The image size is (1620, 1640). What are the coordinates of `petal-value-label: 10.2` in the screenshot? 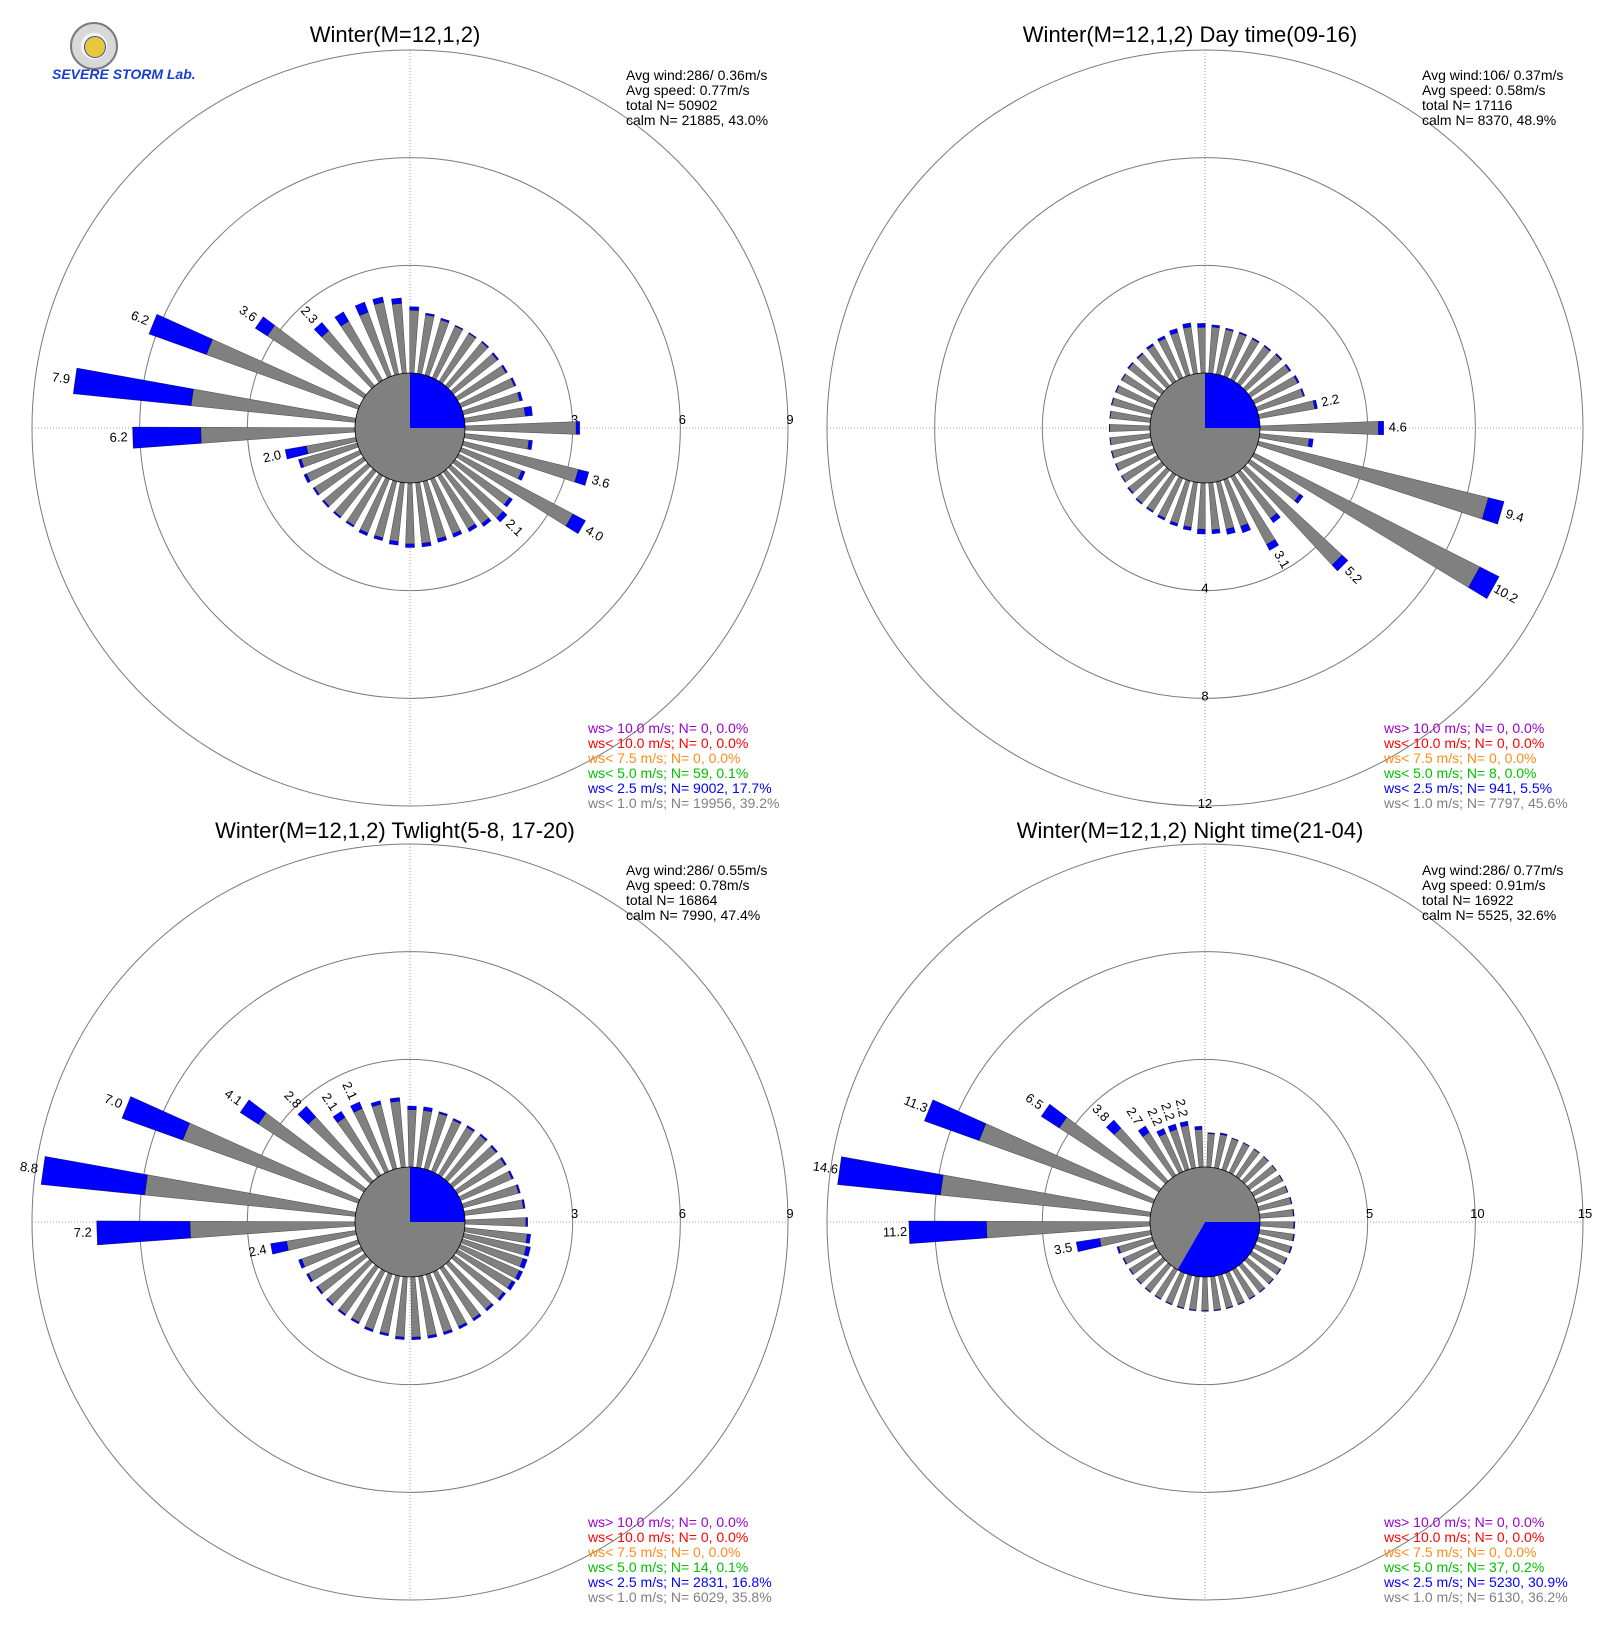 It's located at (1505, 593).